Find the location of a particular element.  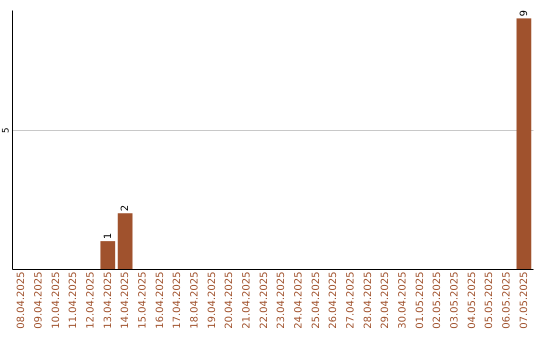

x-tick-label: 30.04.2025 is located at coordinates (403, 300).